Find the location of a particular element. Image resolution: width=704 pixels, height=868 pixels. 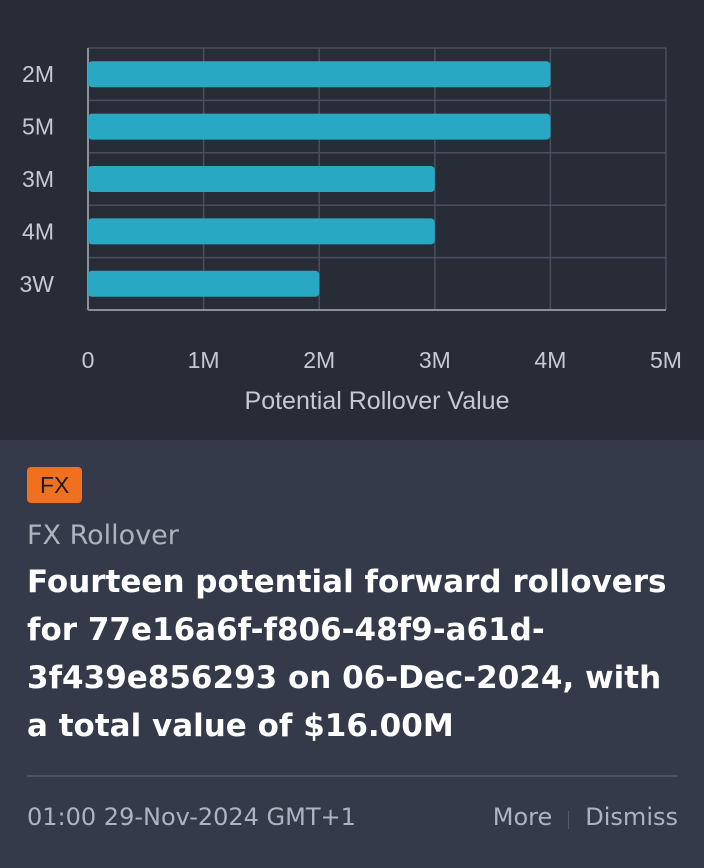

bar-3W is located at coordinates (204, 283).